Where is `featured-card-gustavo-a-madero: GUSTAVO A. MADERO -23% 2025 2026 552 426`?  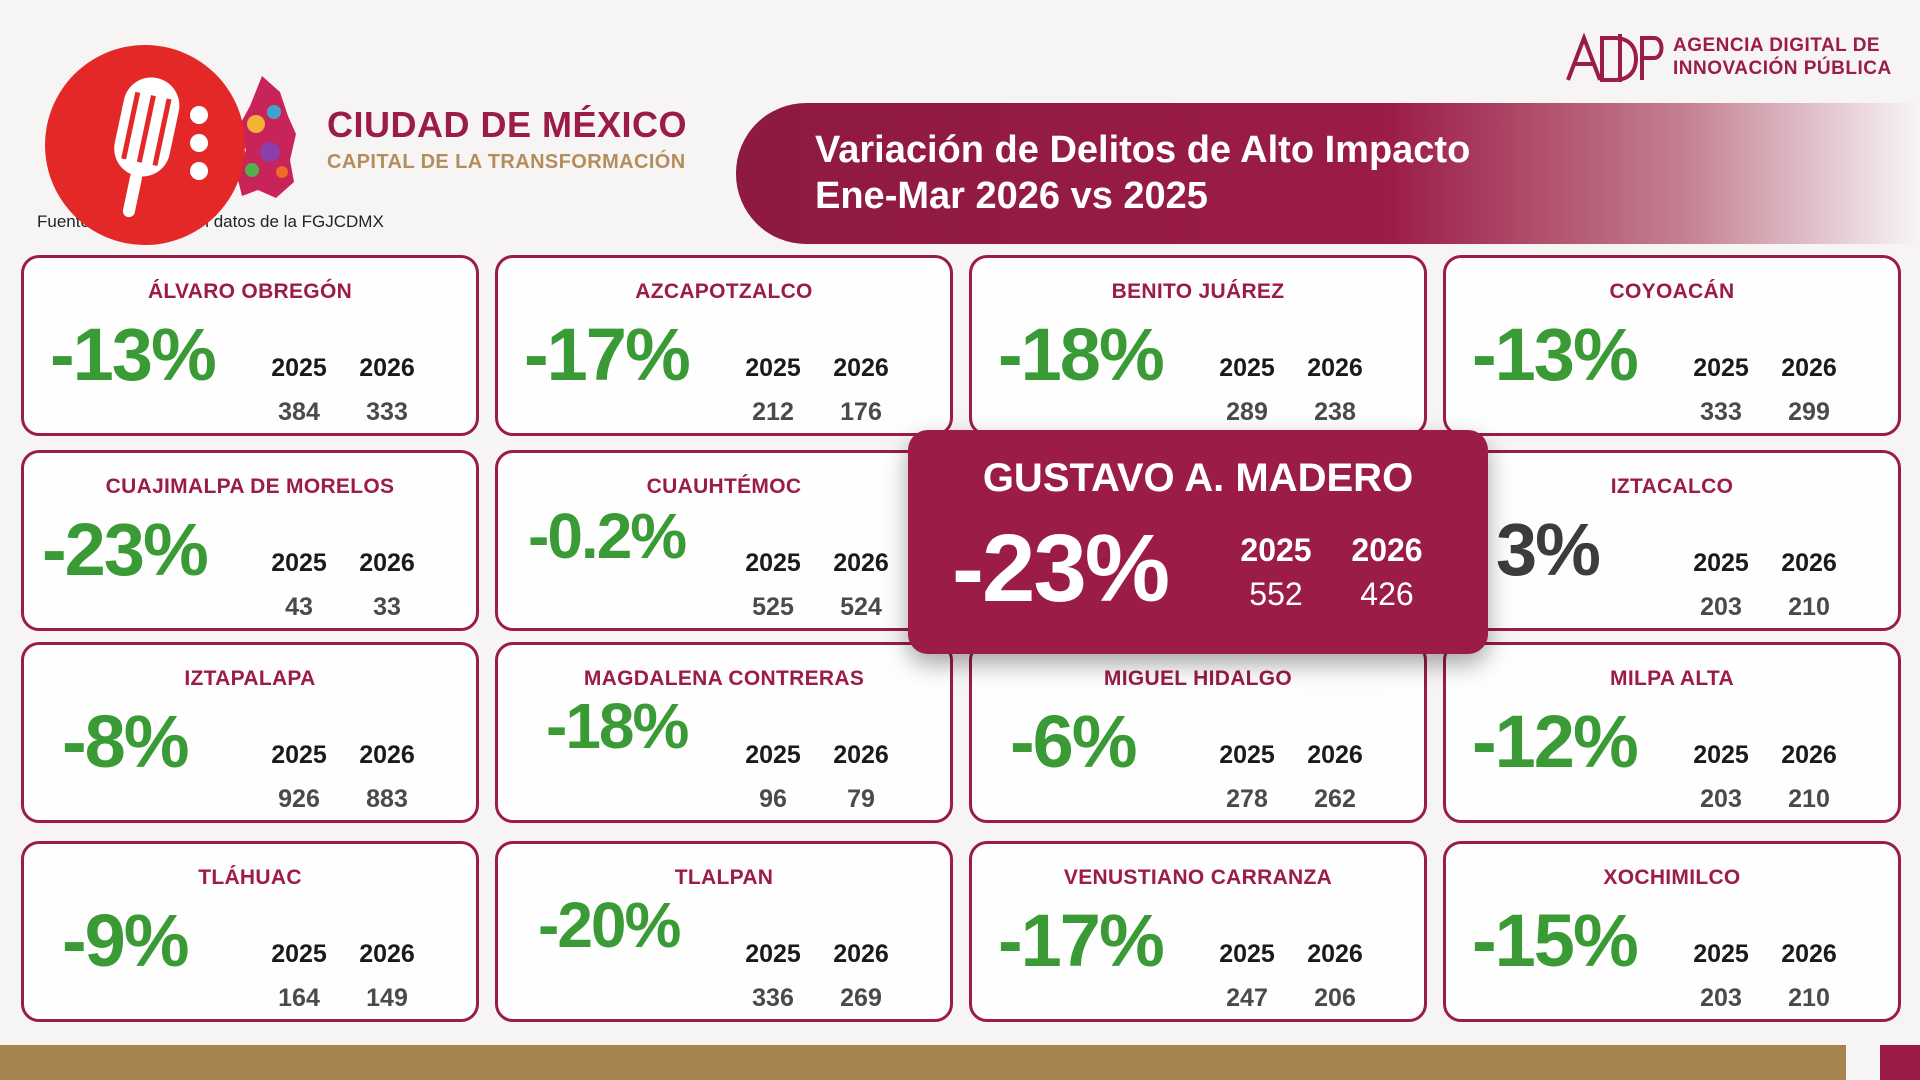 featured-card-gustavo-a-madero: GUSTAVO A. MADERO -23% 2025 2026 552 426 is located at coordinates (1198, 542).